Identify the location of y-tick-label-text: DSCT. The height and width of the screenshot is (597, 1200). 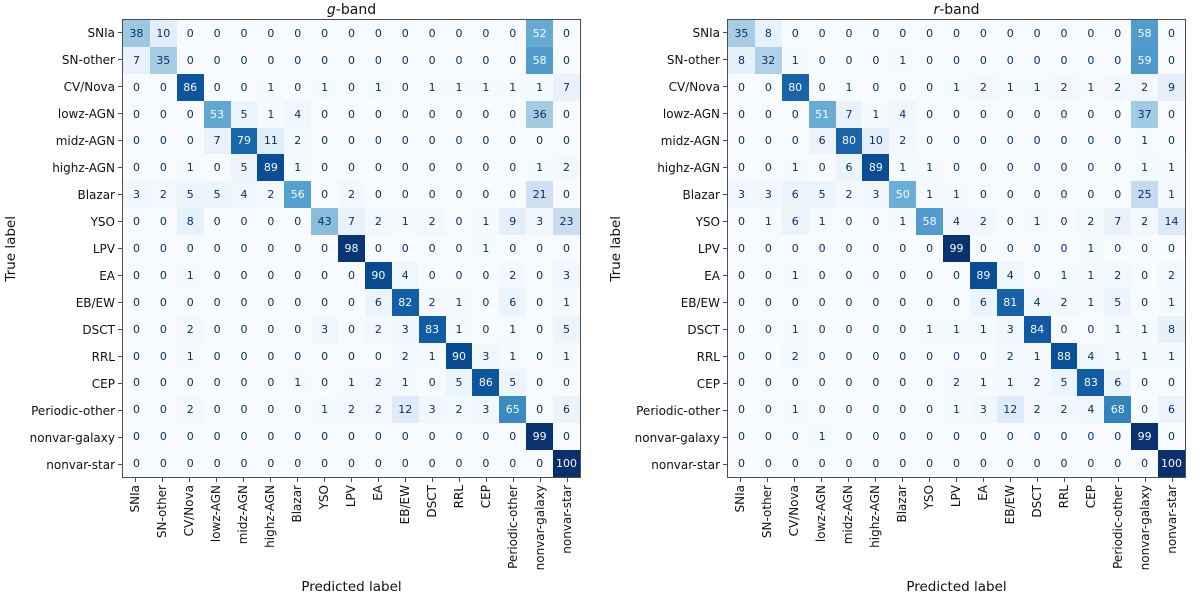
(98, 329).